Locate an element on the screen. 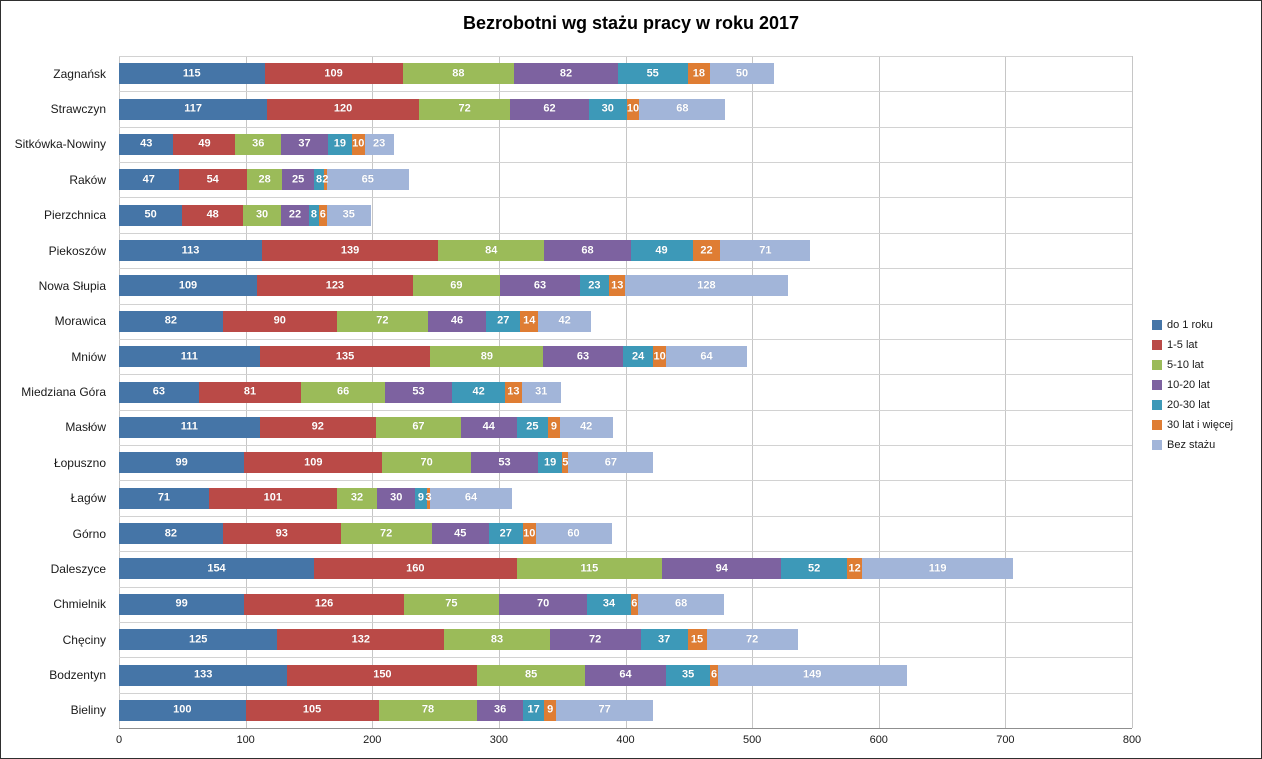 Image resolution: width=1262 pixels, height=759 pixels. bar-segment-label: 90 is located at coordinates (279, 320).